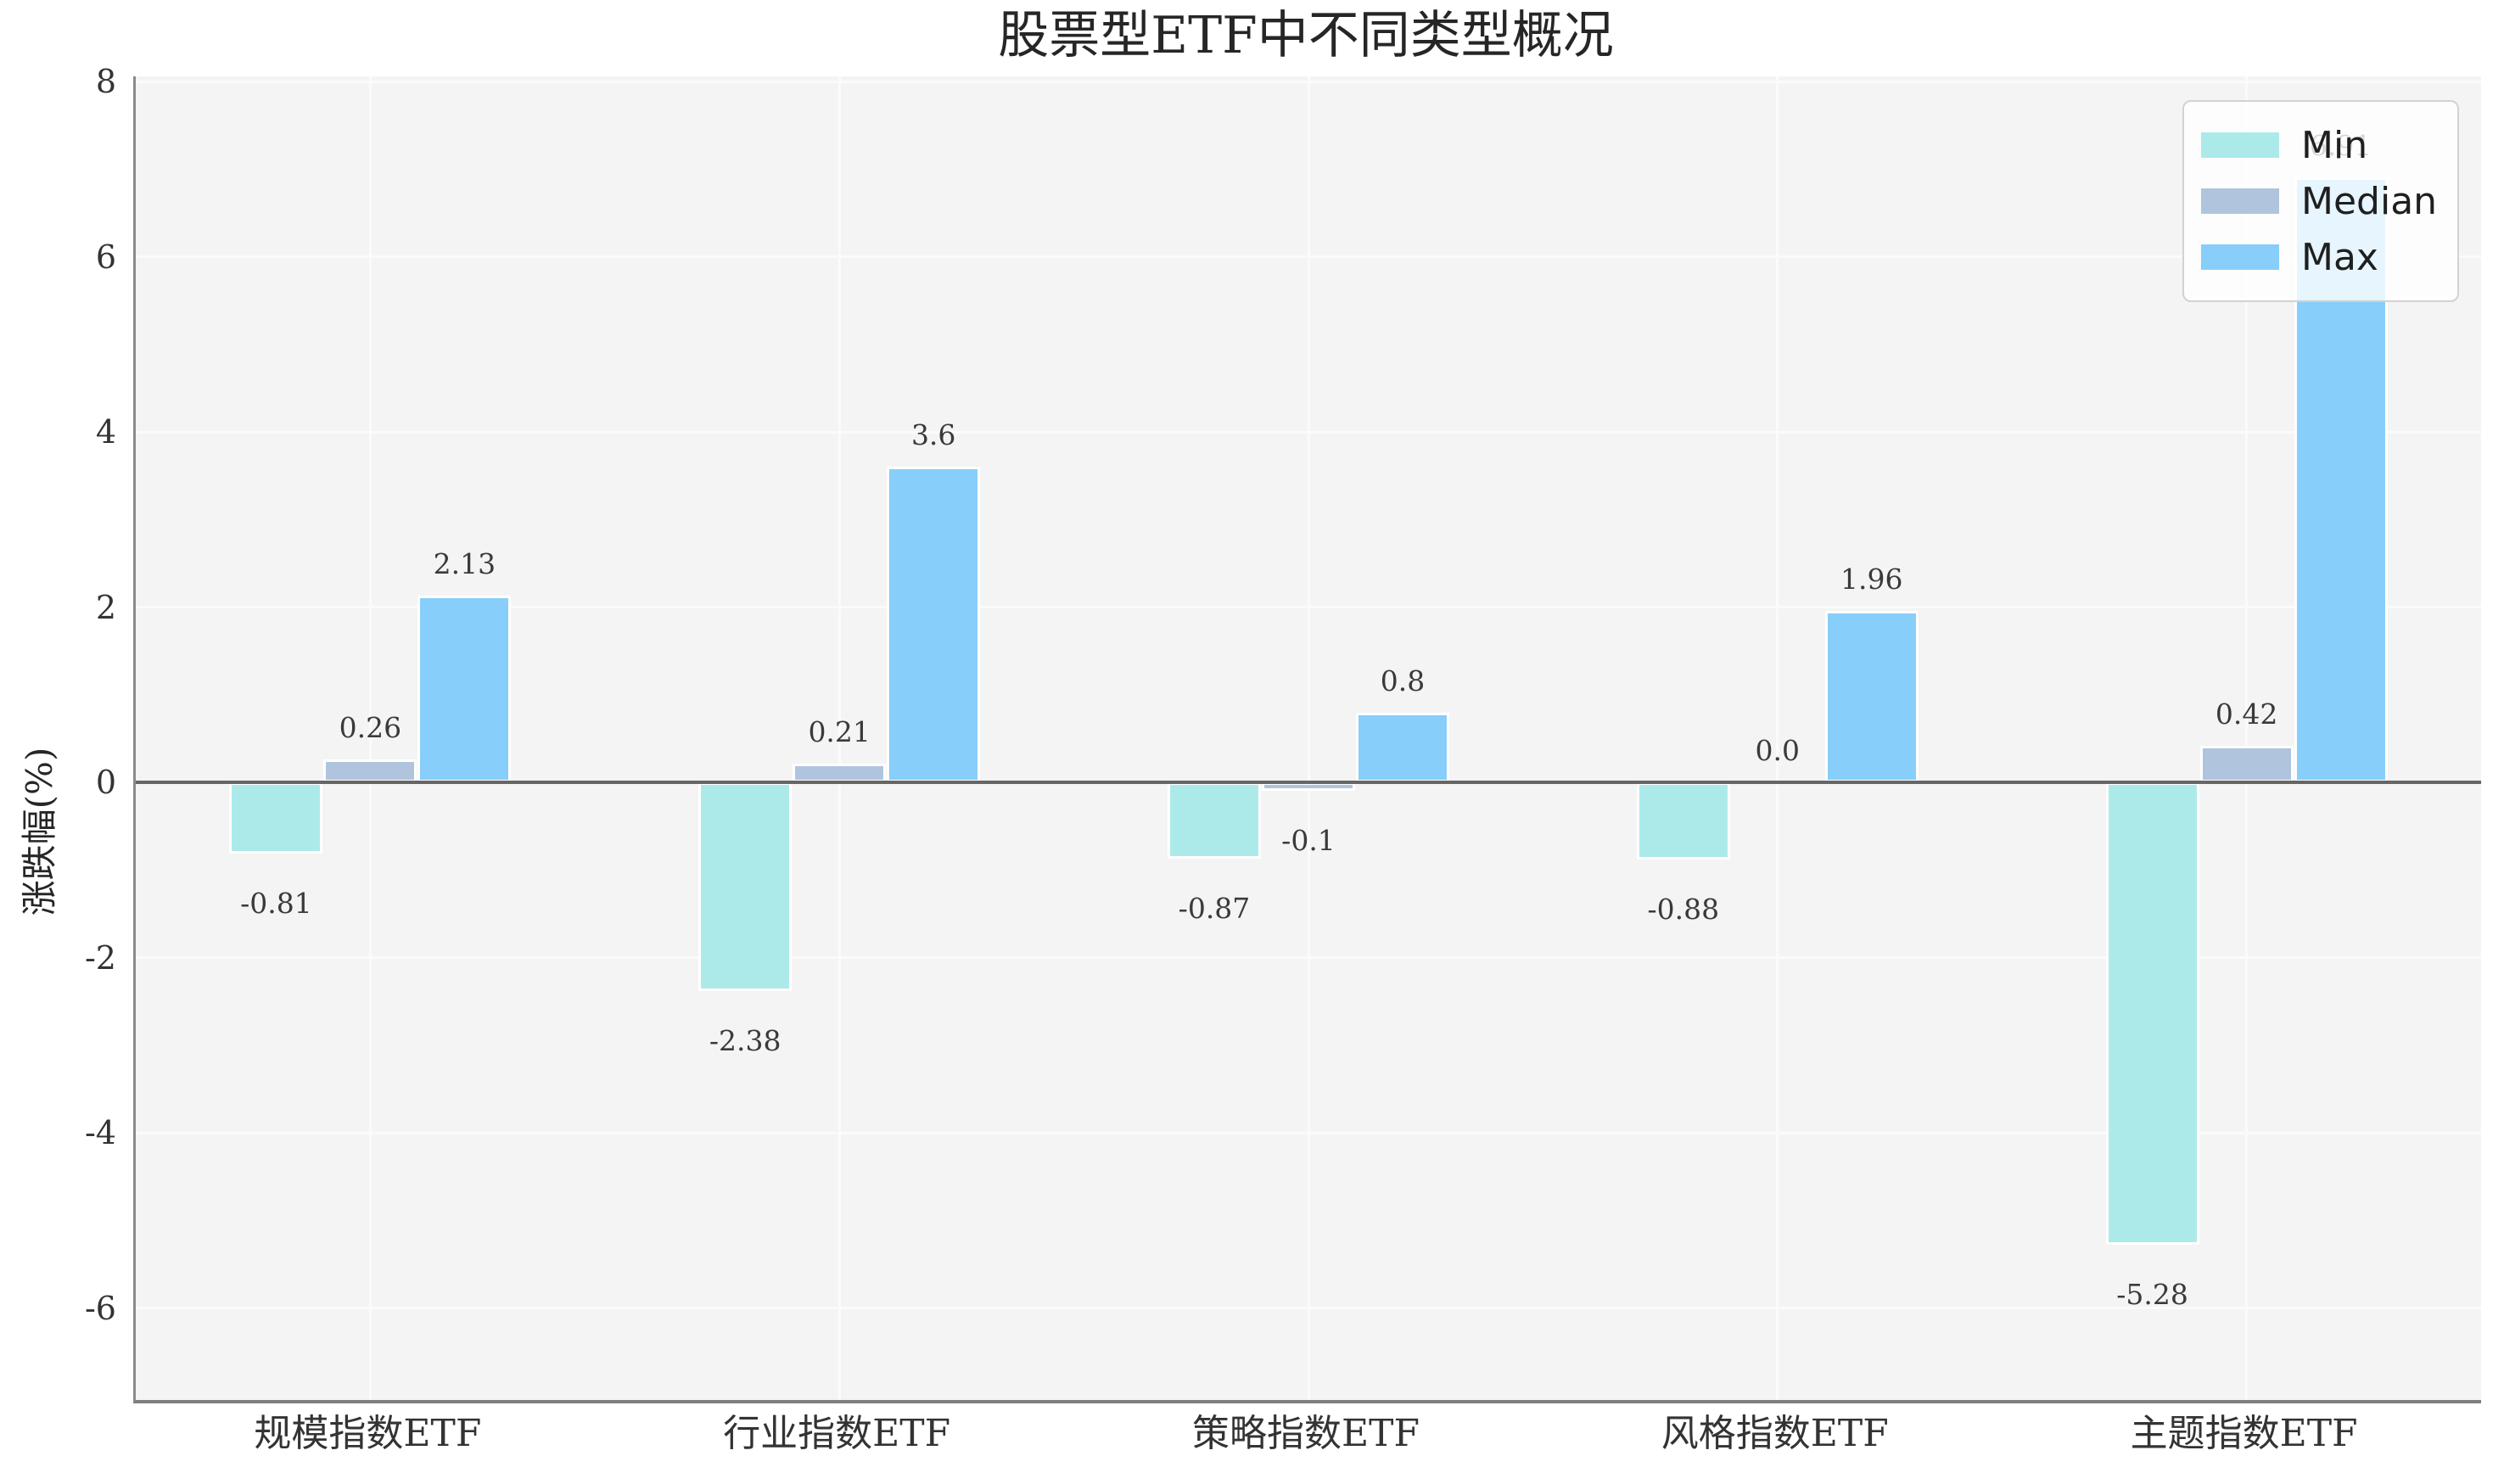  I want to click on legend: Min Median Max, so click(2320, 201).